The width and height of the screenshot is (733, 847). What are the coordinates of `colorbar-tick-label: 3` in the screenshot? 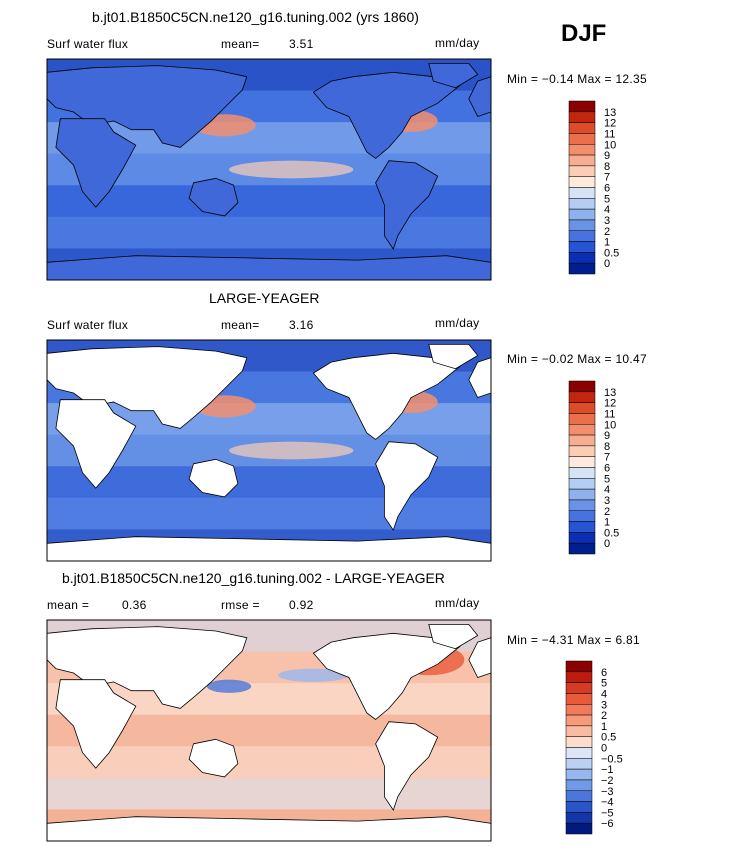 It's located at (604, 705).